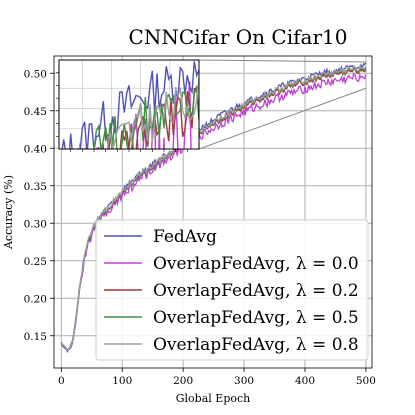  What do you see at coordinates (238, 37) in the screenshot?
I see `chart-title: CNNCifar On Cifar10` at bounding box center [238, 37].